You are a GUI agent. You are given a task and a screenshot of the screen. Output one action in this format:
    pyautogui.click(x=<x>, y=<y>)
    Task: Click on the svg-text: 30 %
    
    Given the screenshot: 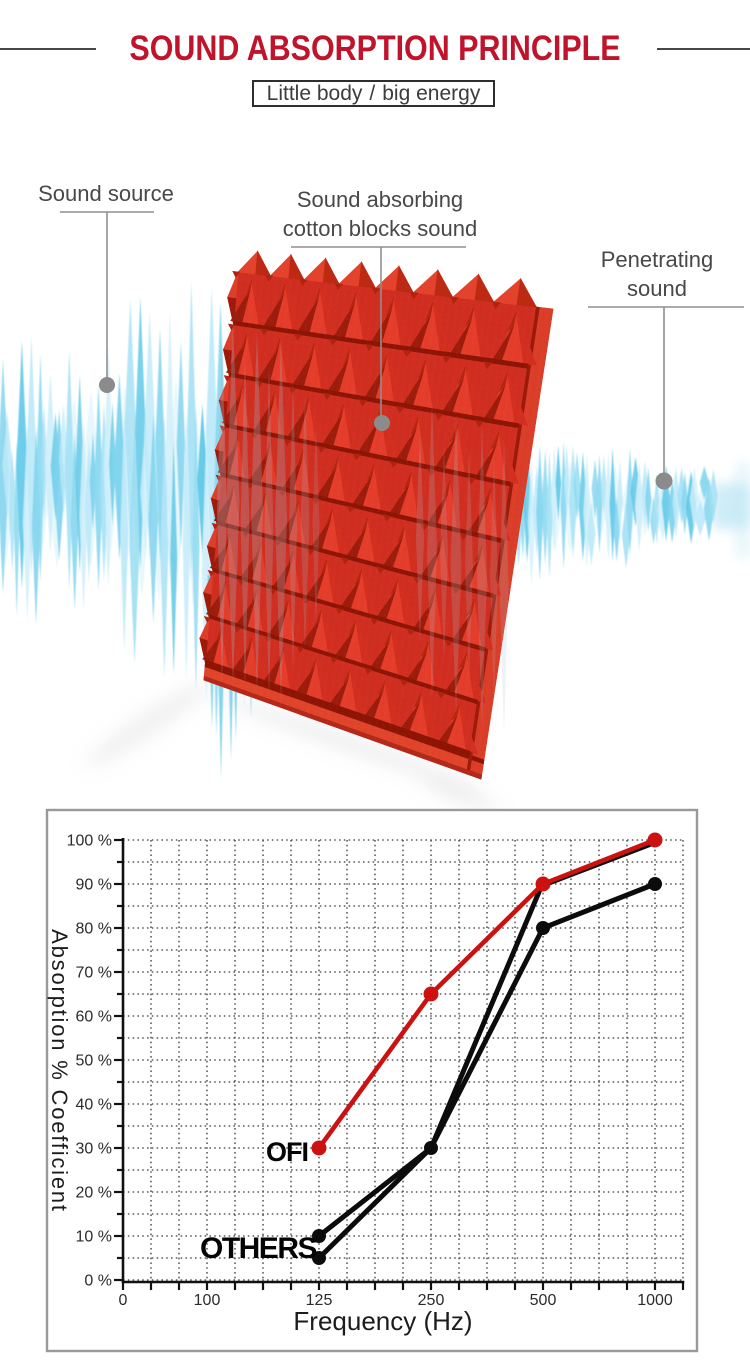 What is the action you would take?
    pyautogui.click(x=94, y=1149)
    